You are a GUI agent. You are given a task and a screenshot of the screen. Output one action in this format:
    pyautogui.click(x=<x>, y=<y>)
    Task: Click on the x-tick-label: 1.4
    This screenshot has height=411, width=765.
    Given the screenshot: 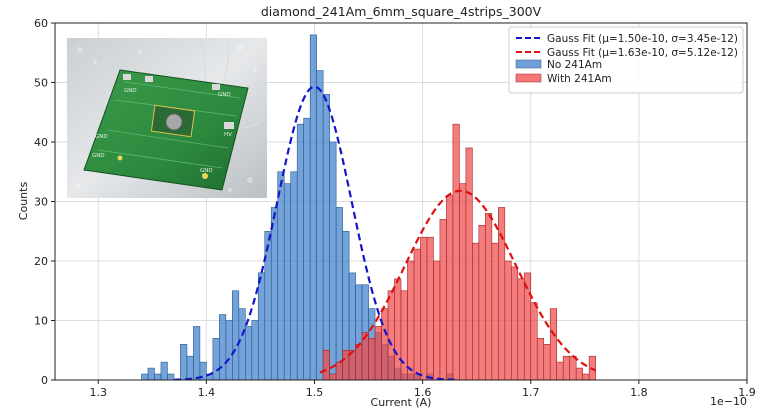 What is the action you would take?
    pyautogui.click(x=207, y=392)
    